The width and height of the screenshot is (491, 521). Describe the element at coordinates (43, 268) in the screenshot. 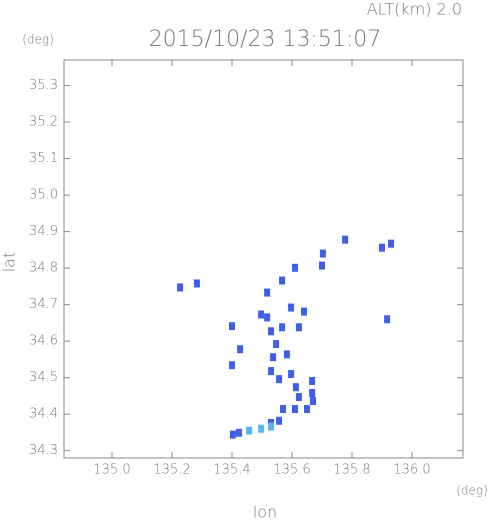

I see `y-tick-label: 34.8` at that location.